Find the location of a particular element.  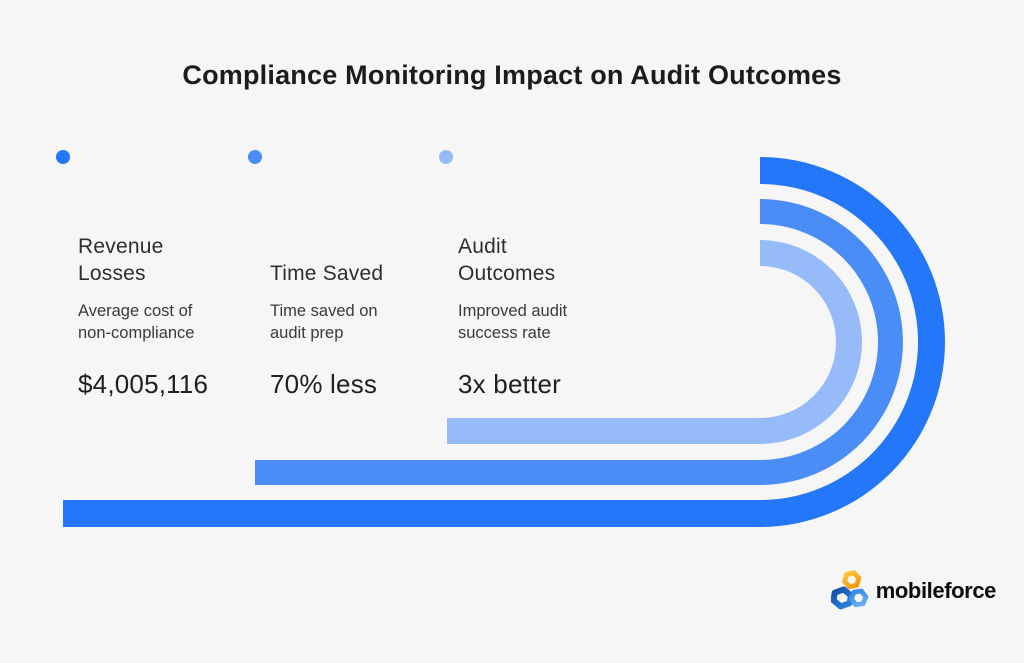

metric-description: Time saved on audit prep is located at coordinates (324, 322).